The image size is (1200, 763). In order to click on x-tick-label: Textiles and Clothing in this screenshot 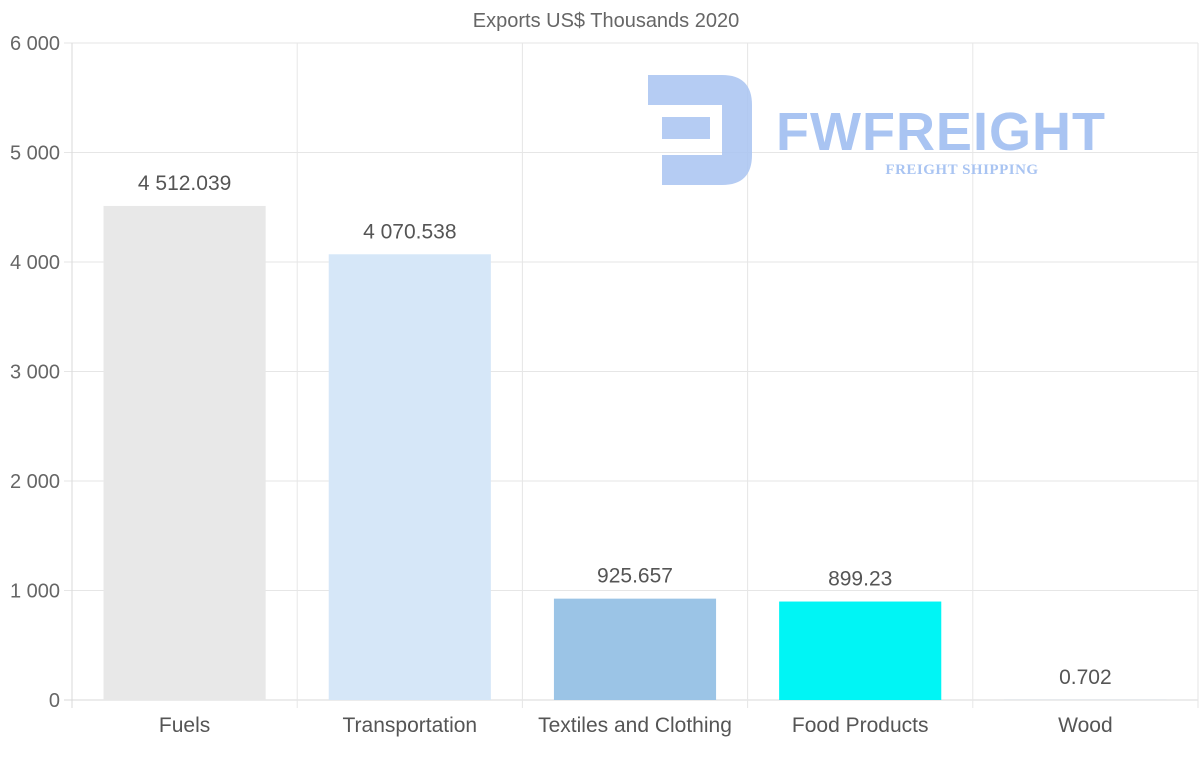, I will do `click(635, 725)`.